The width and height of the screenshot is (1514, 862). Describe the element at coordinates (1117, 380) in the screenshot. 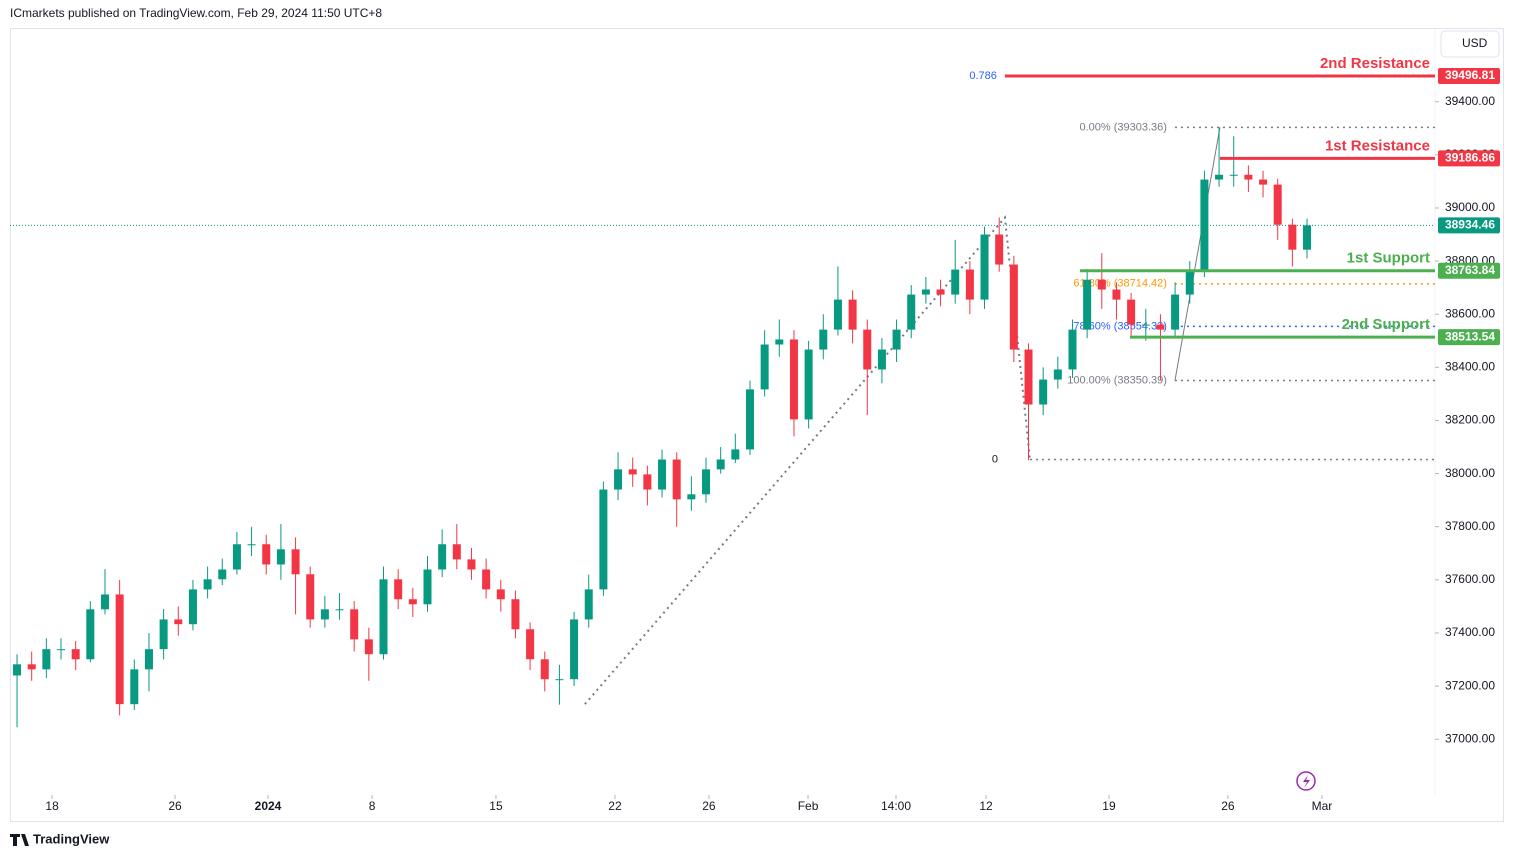

I see `fib-label: 100.00% (38350.39)` at that location.